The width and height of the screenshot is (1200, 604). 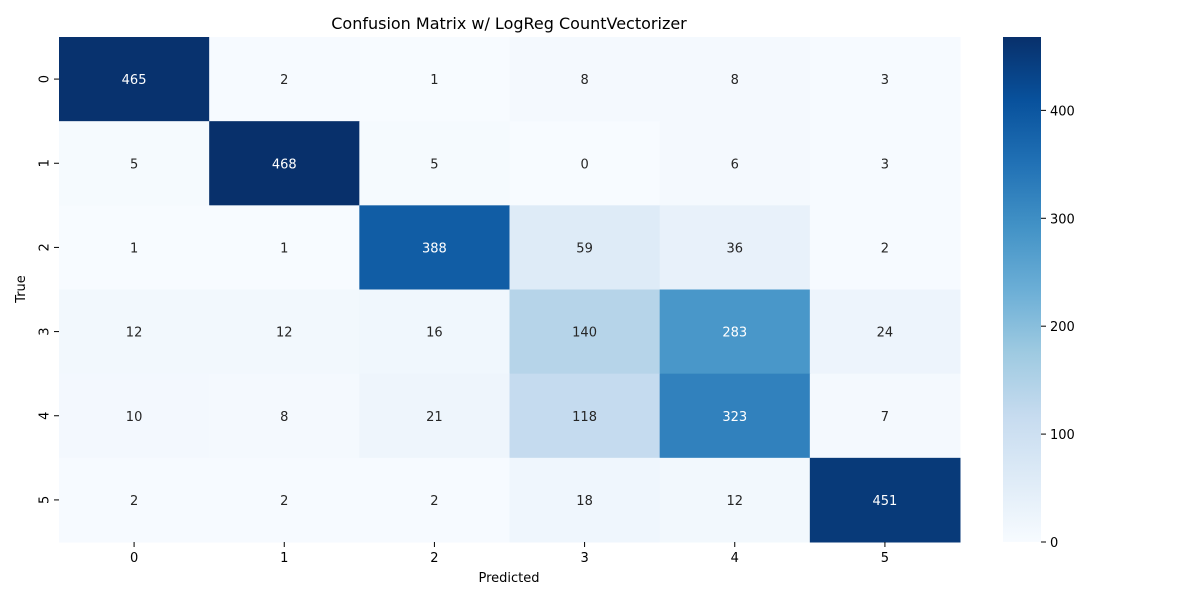 I want to click on cell-value-label: 468, so click(x=284, y=164).